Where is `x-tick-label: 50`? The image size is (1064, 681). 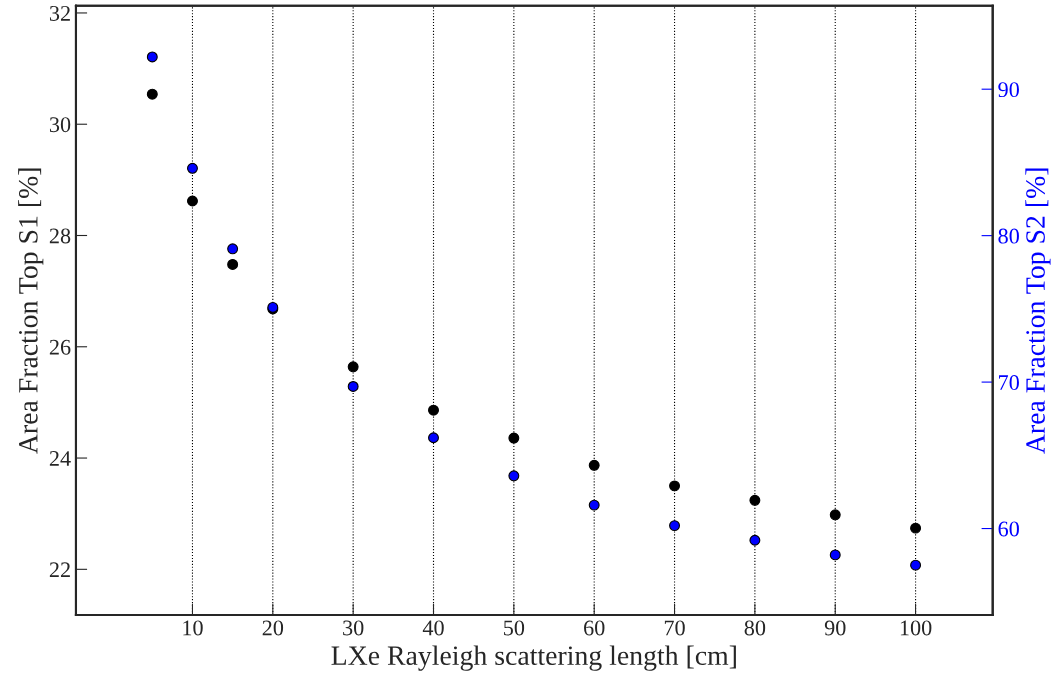 x-tick-label: 50 is located at coordinates (514, 628).